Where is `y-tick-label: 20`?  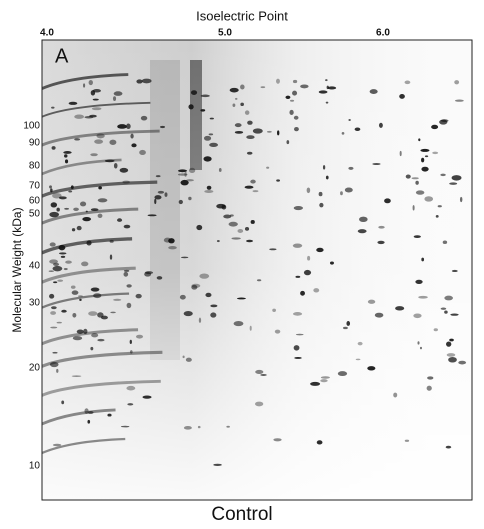 y-tick-label: 20 is located at coordinates (35, 368).